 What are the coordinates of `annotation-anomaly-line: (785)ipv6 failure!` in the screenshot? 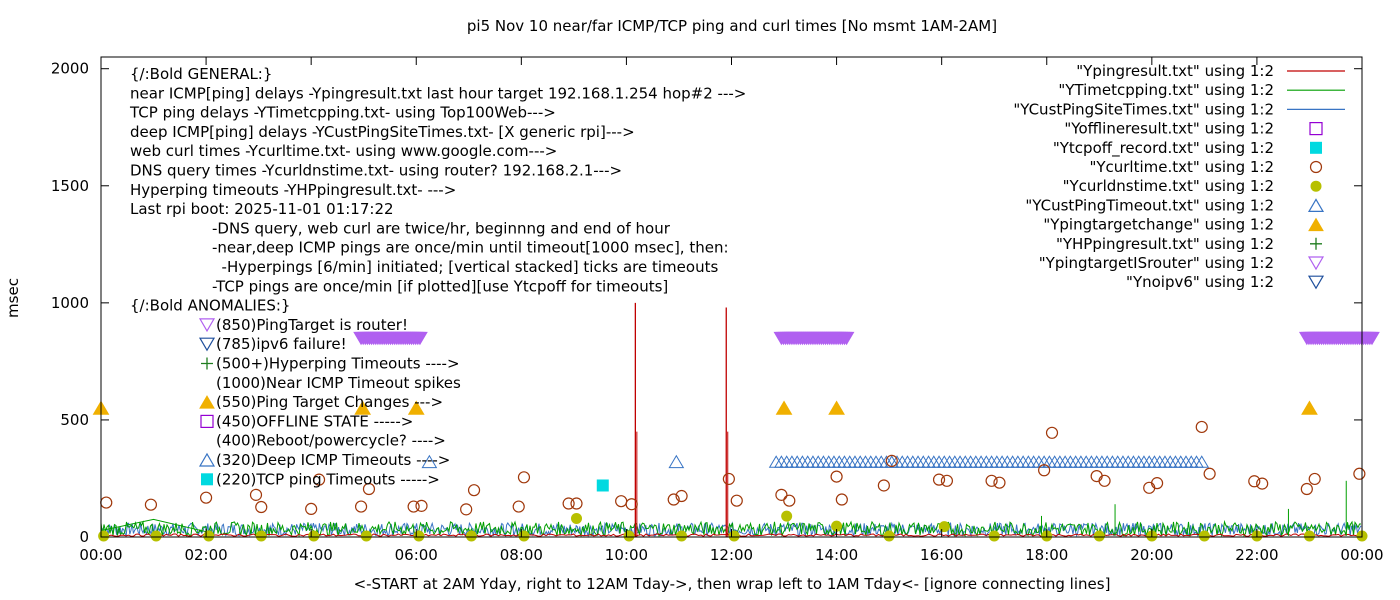 It's located at (281, 344).